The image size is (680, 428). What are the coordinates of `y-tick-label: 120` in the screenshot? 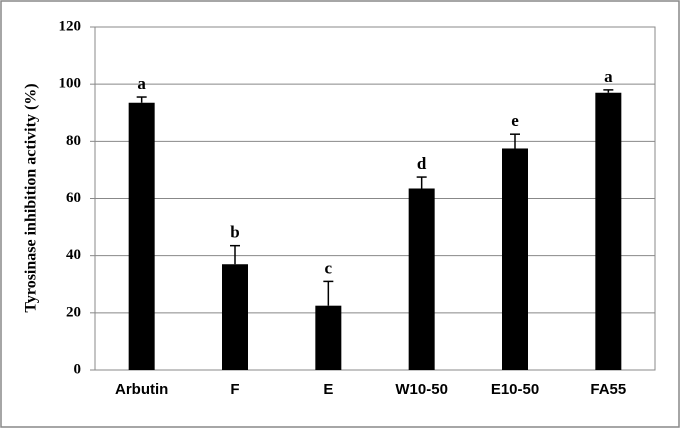 It's located at (70, 26).